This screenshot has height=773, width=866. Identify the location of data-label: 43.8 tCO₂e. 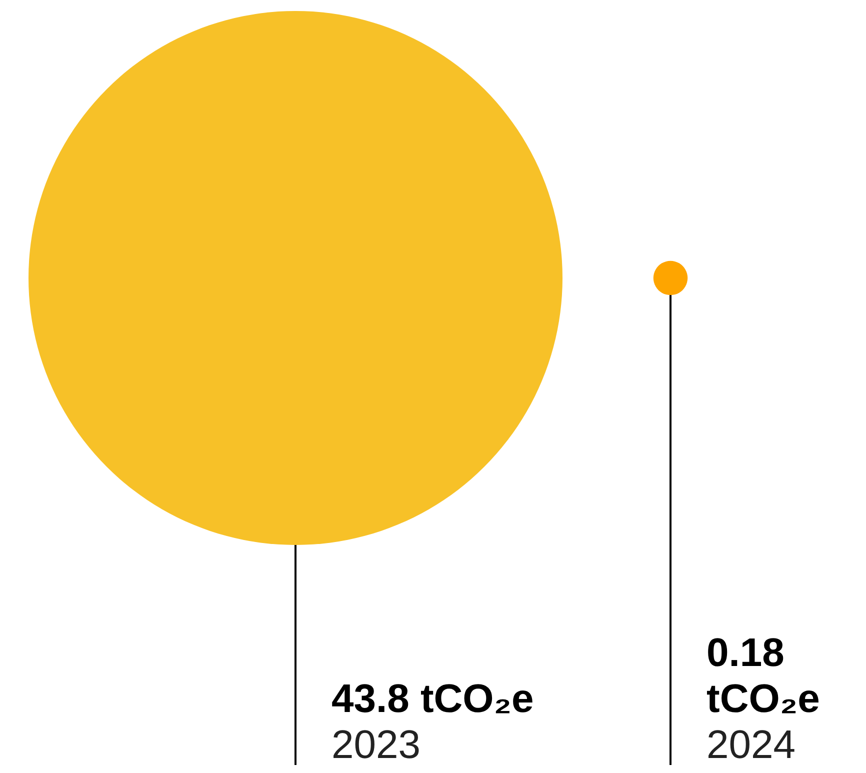
(433, 699).